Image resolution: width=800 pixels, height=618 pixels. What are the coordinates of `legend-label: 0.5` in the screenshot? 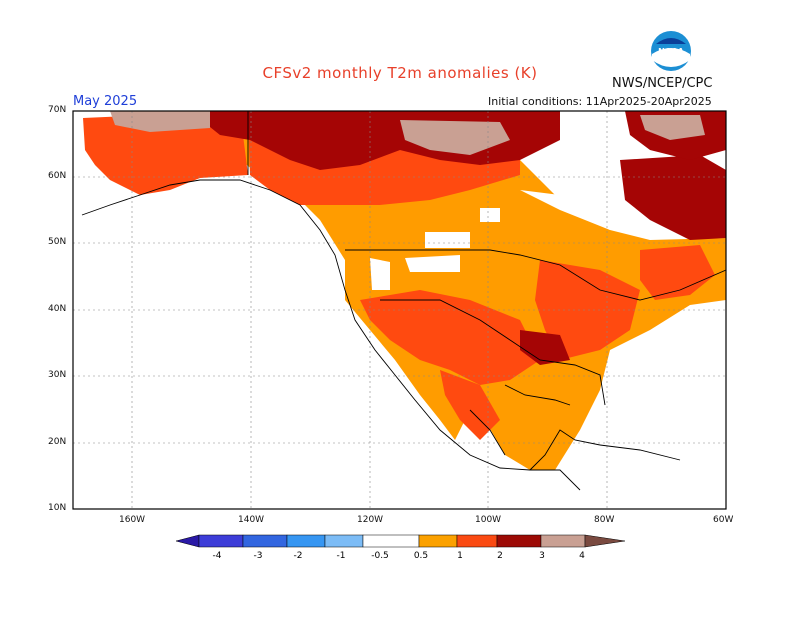 It's located at (421, 556).